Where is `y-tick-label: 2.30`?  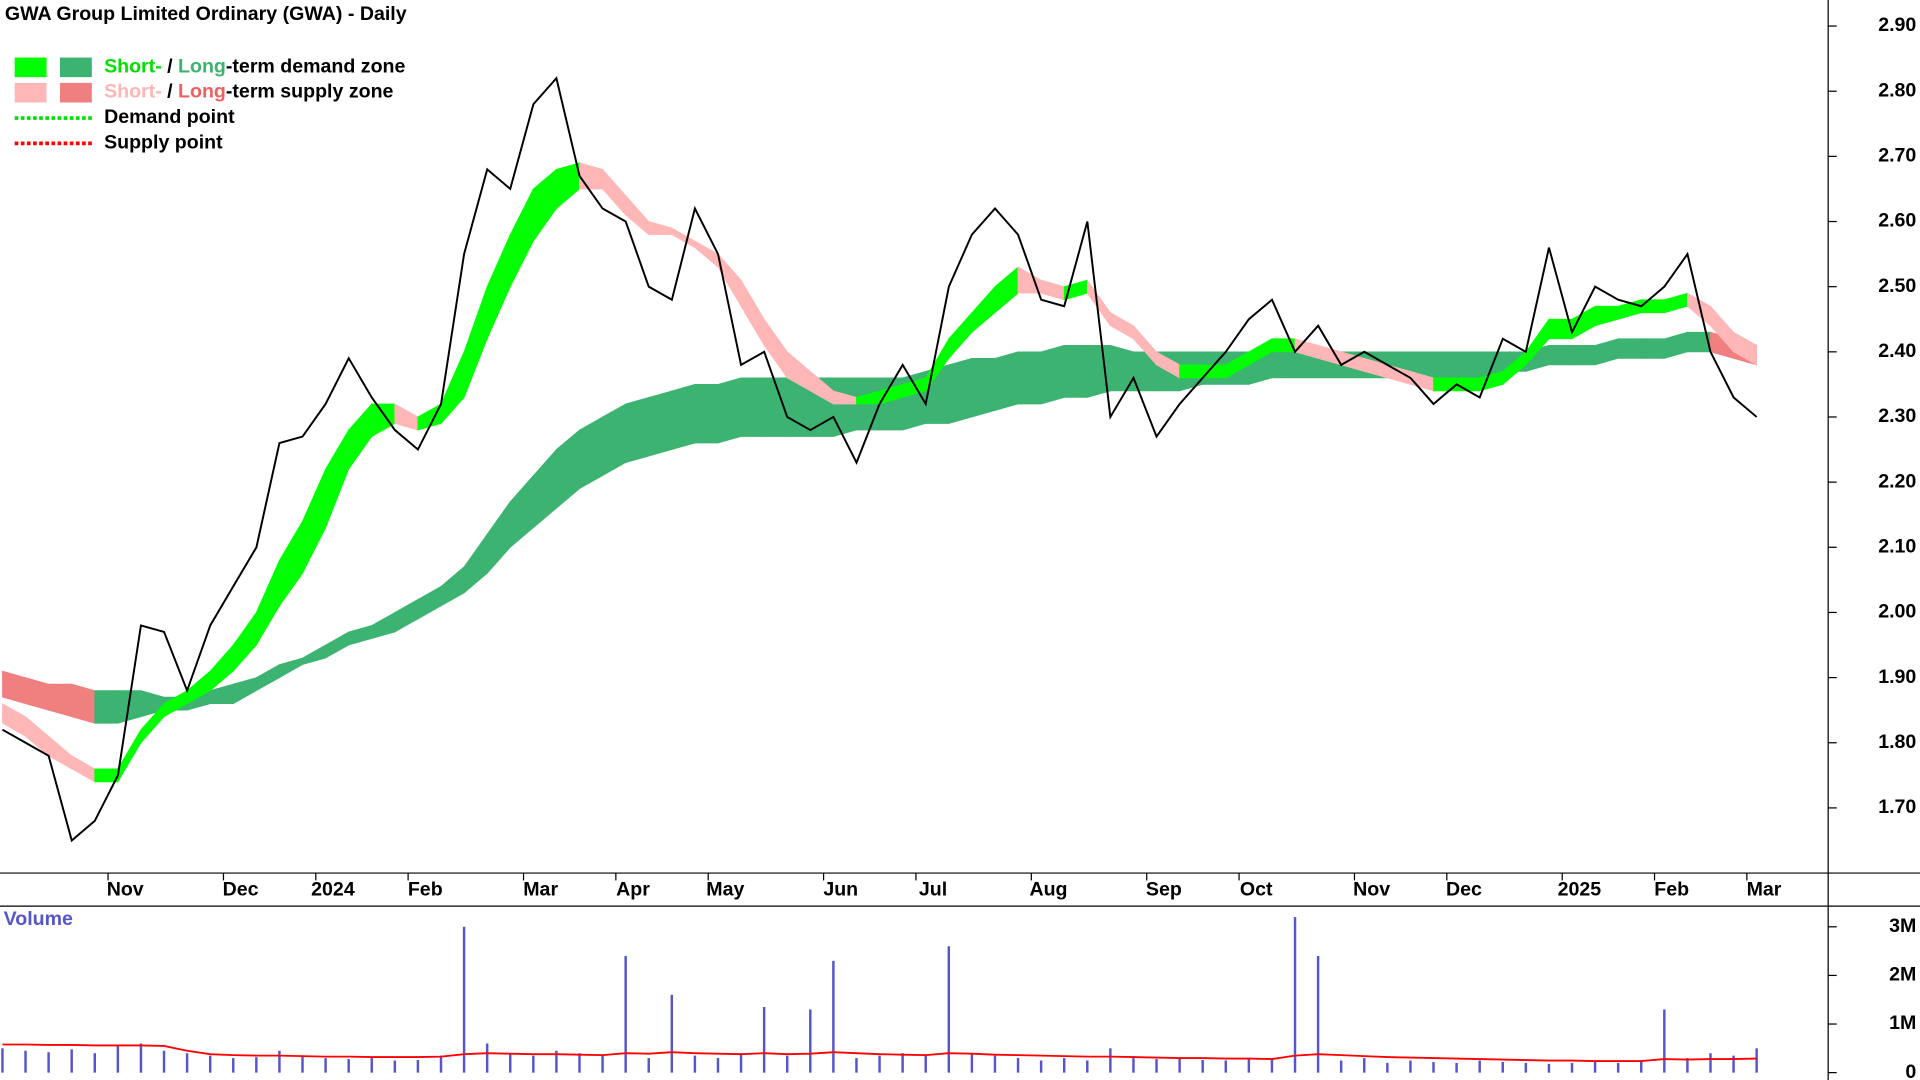 y-tick-label: 2.30 is located at coordinates (1897, 416).